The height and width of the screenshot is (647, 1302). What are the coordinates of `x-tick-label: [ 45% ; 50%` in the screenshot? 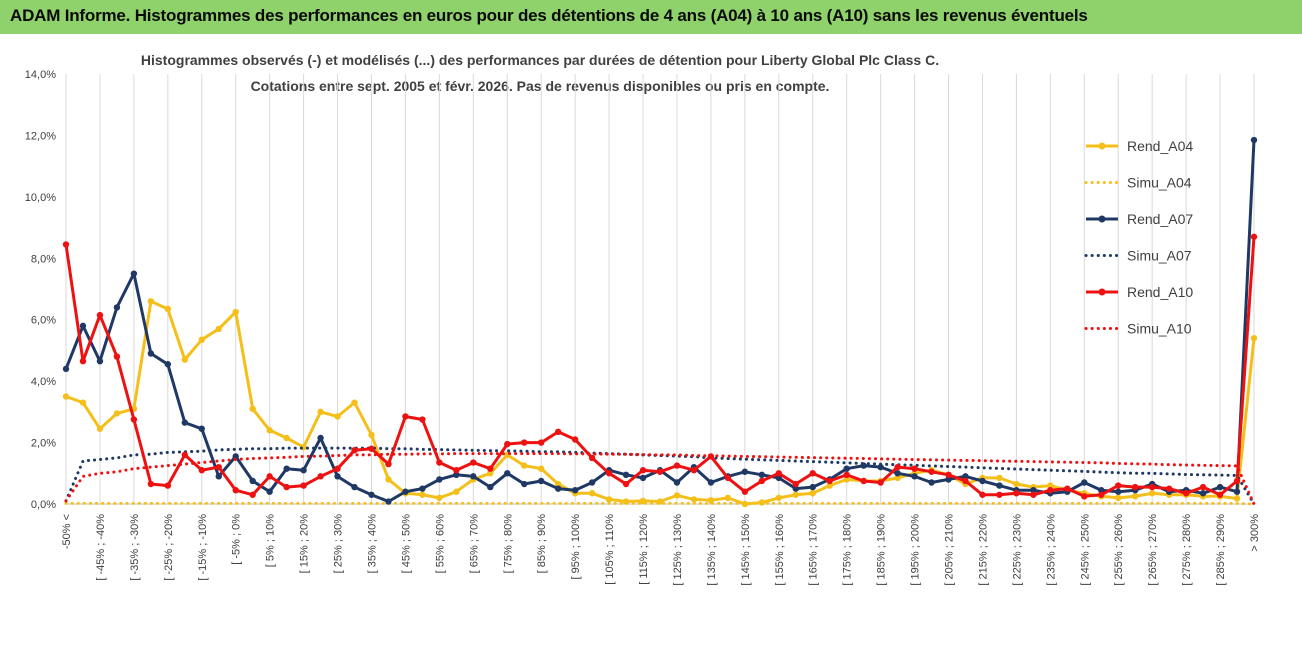 It's located at (406, 544).